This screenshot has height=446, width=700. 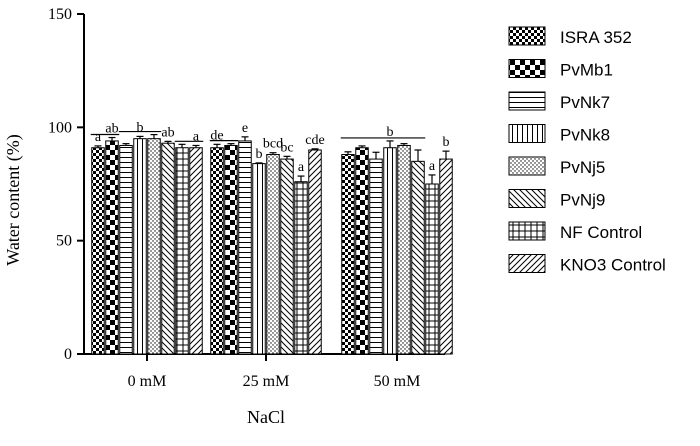 What do you see at coordinates (60, 14) in the screenshot?
I see `y-tick-label: 150` at bounding box center [60, 14].